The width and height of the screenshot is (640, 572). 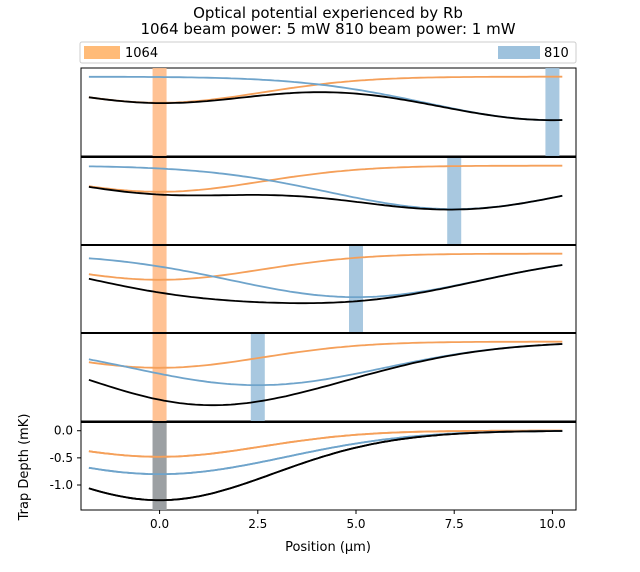 What do you see at coordinates (63, 431) in the screenshot?
I see `y-tick-label: 0.0` at bounding box center [63, 431].